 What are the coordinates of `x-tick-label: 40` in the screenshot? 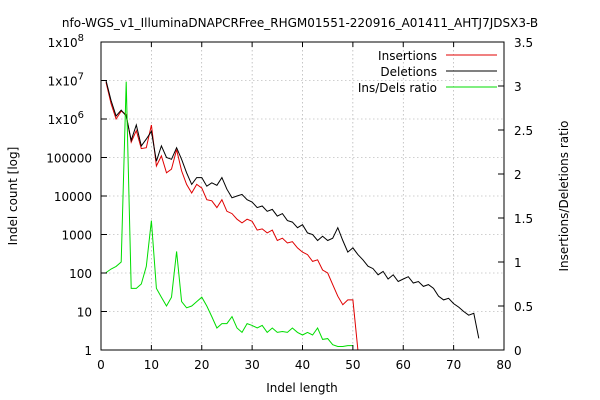 It's located at (302, 365).